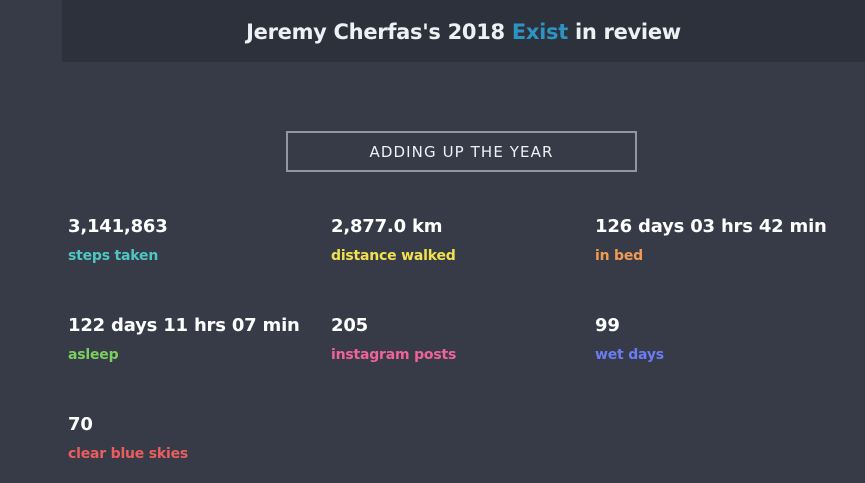  I want to click on stat-clear-skies: 70 clear blue skies, so click(128, 438).